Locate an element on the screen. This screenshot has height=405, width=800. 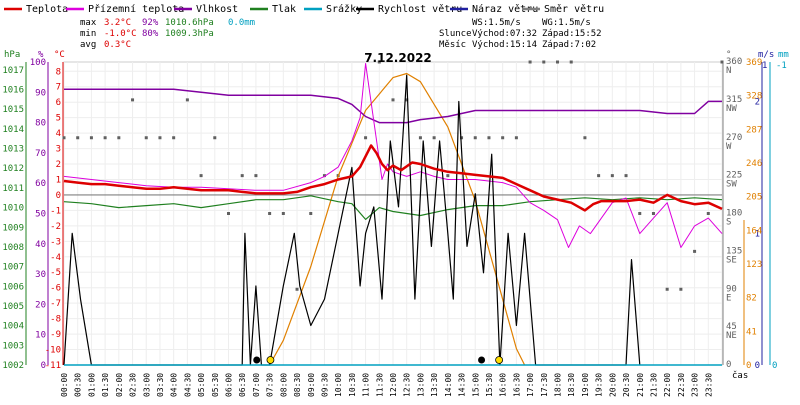
time-tick: 16:00 is located at coordinates (503, 385).